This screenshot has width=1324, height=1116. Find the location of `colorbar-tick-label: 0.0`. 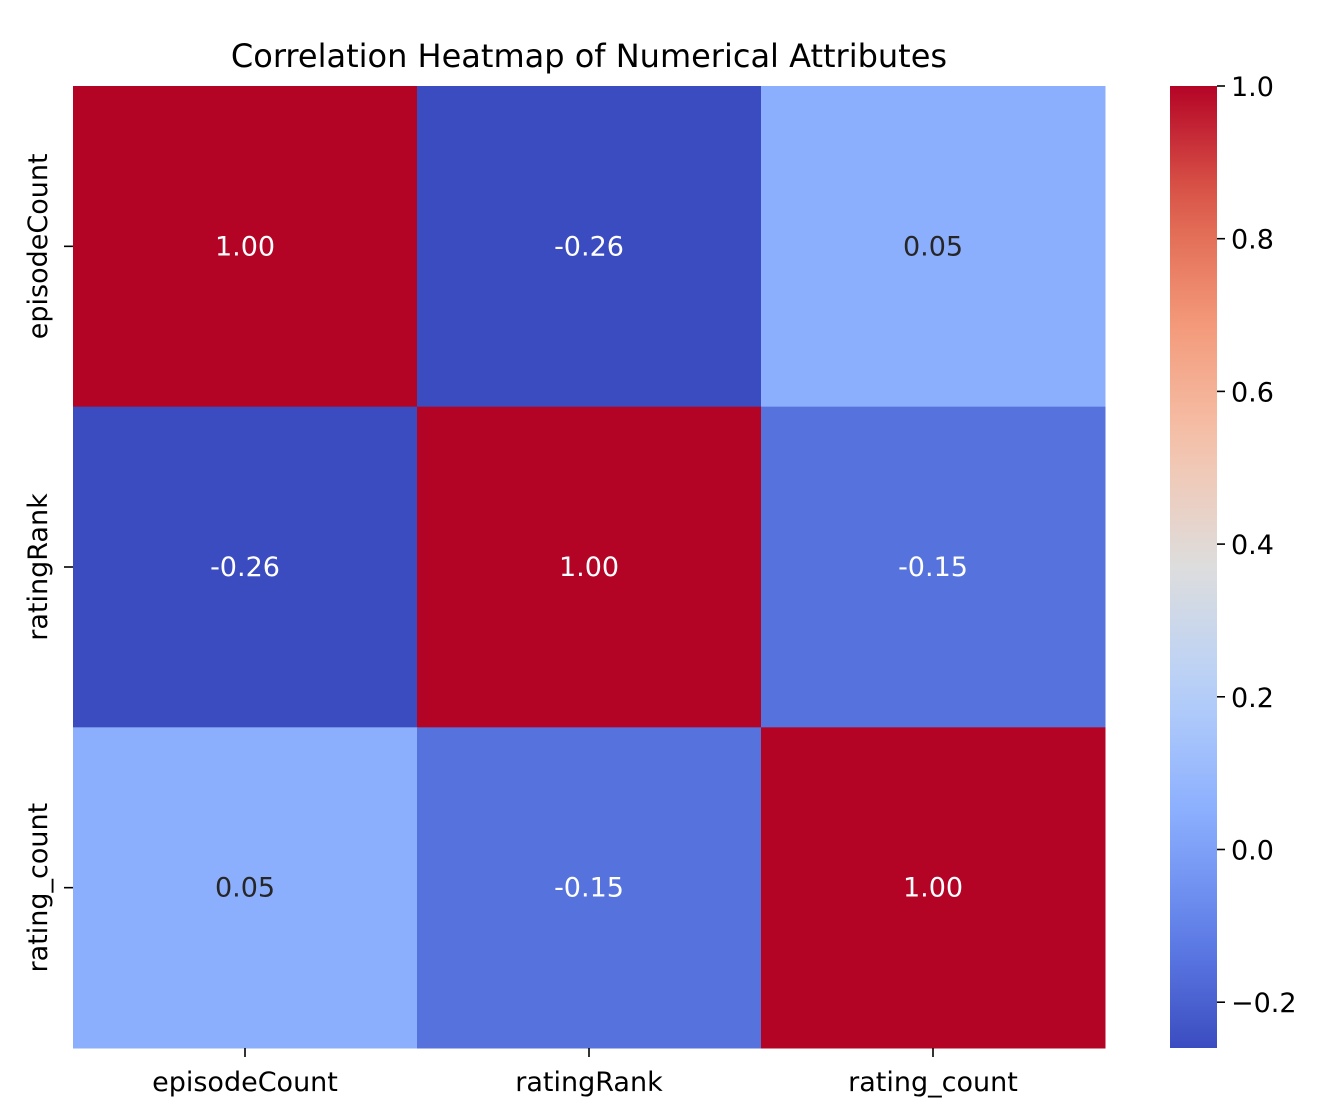

colorbar-tick-label: 0.0 is located at coordinates (1252, 850).